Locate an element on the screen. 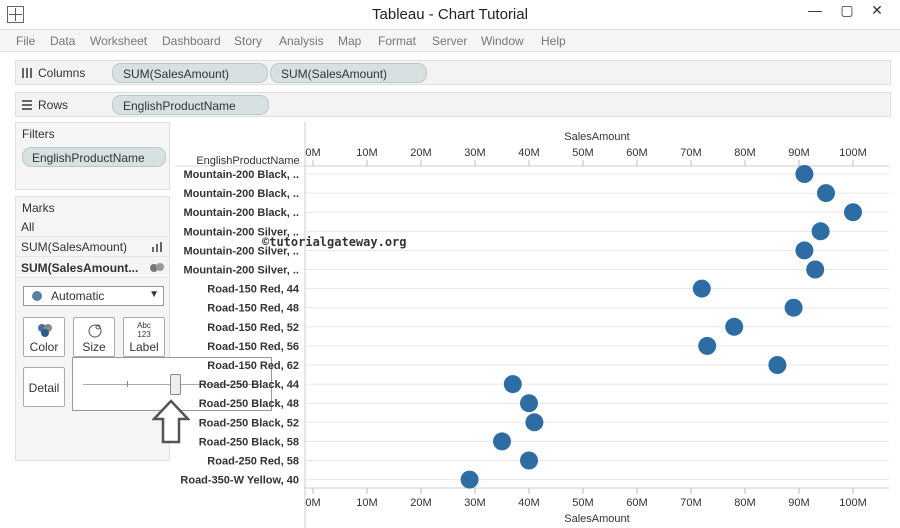 The height and width of the screenshot is (528, 900). x-axis-title-top: SalesAmount is located at coordinates (596, 137).